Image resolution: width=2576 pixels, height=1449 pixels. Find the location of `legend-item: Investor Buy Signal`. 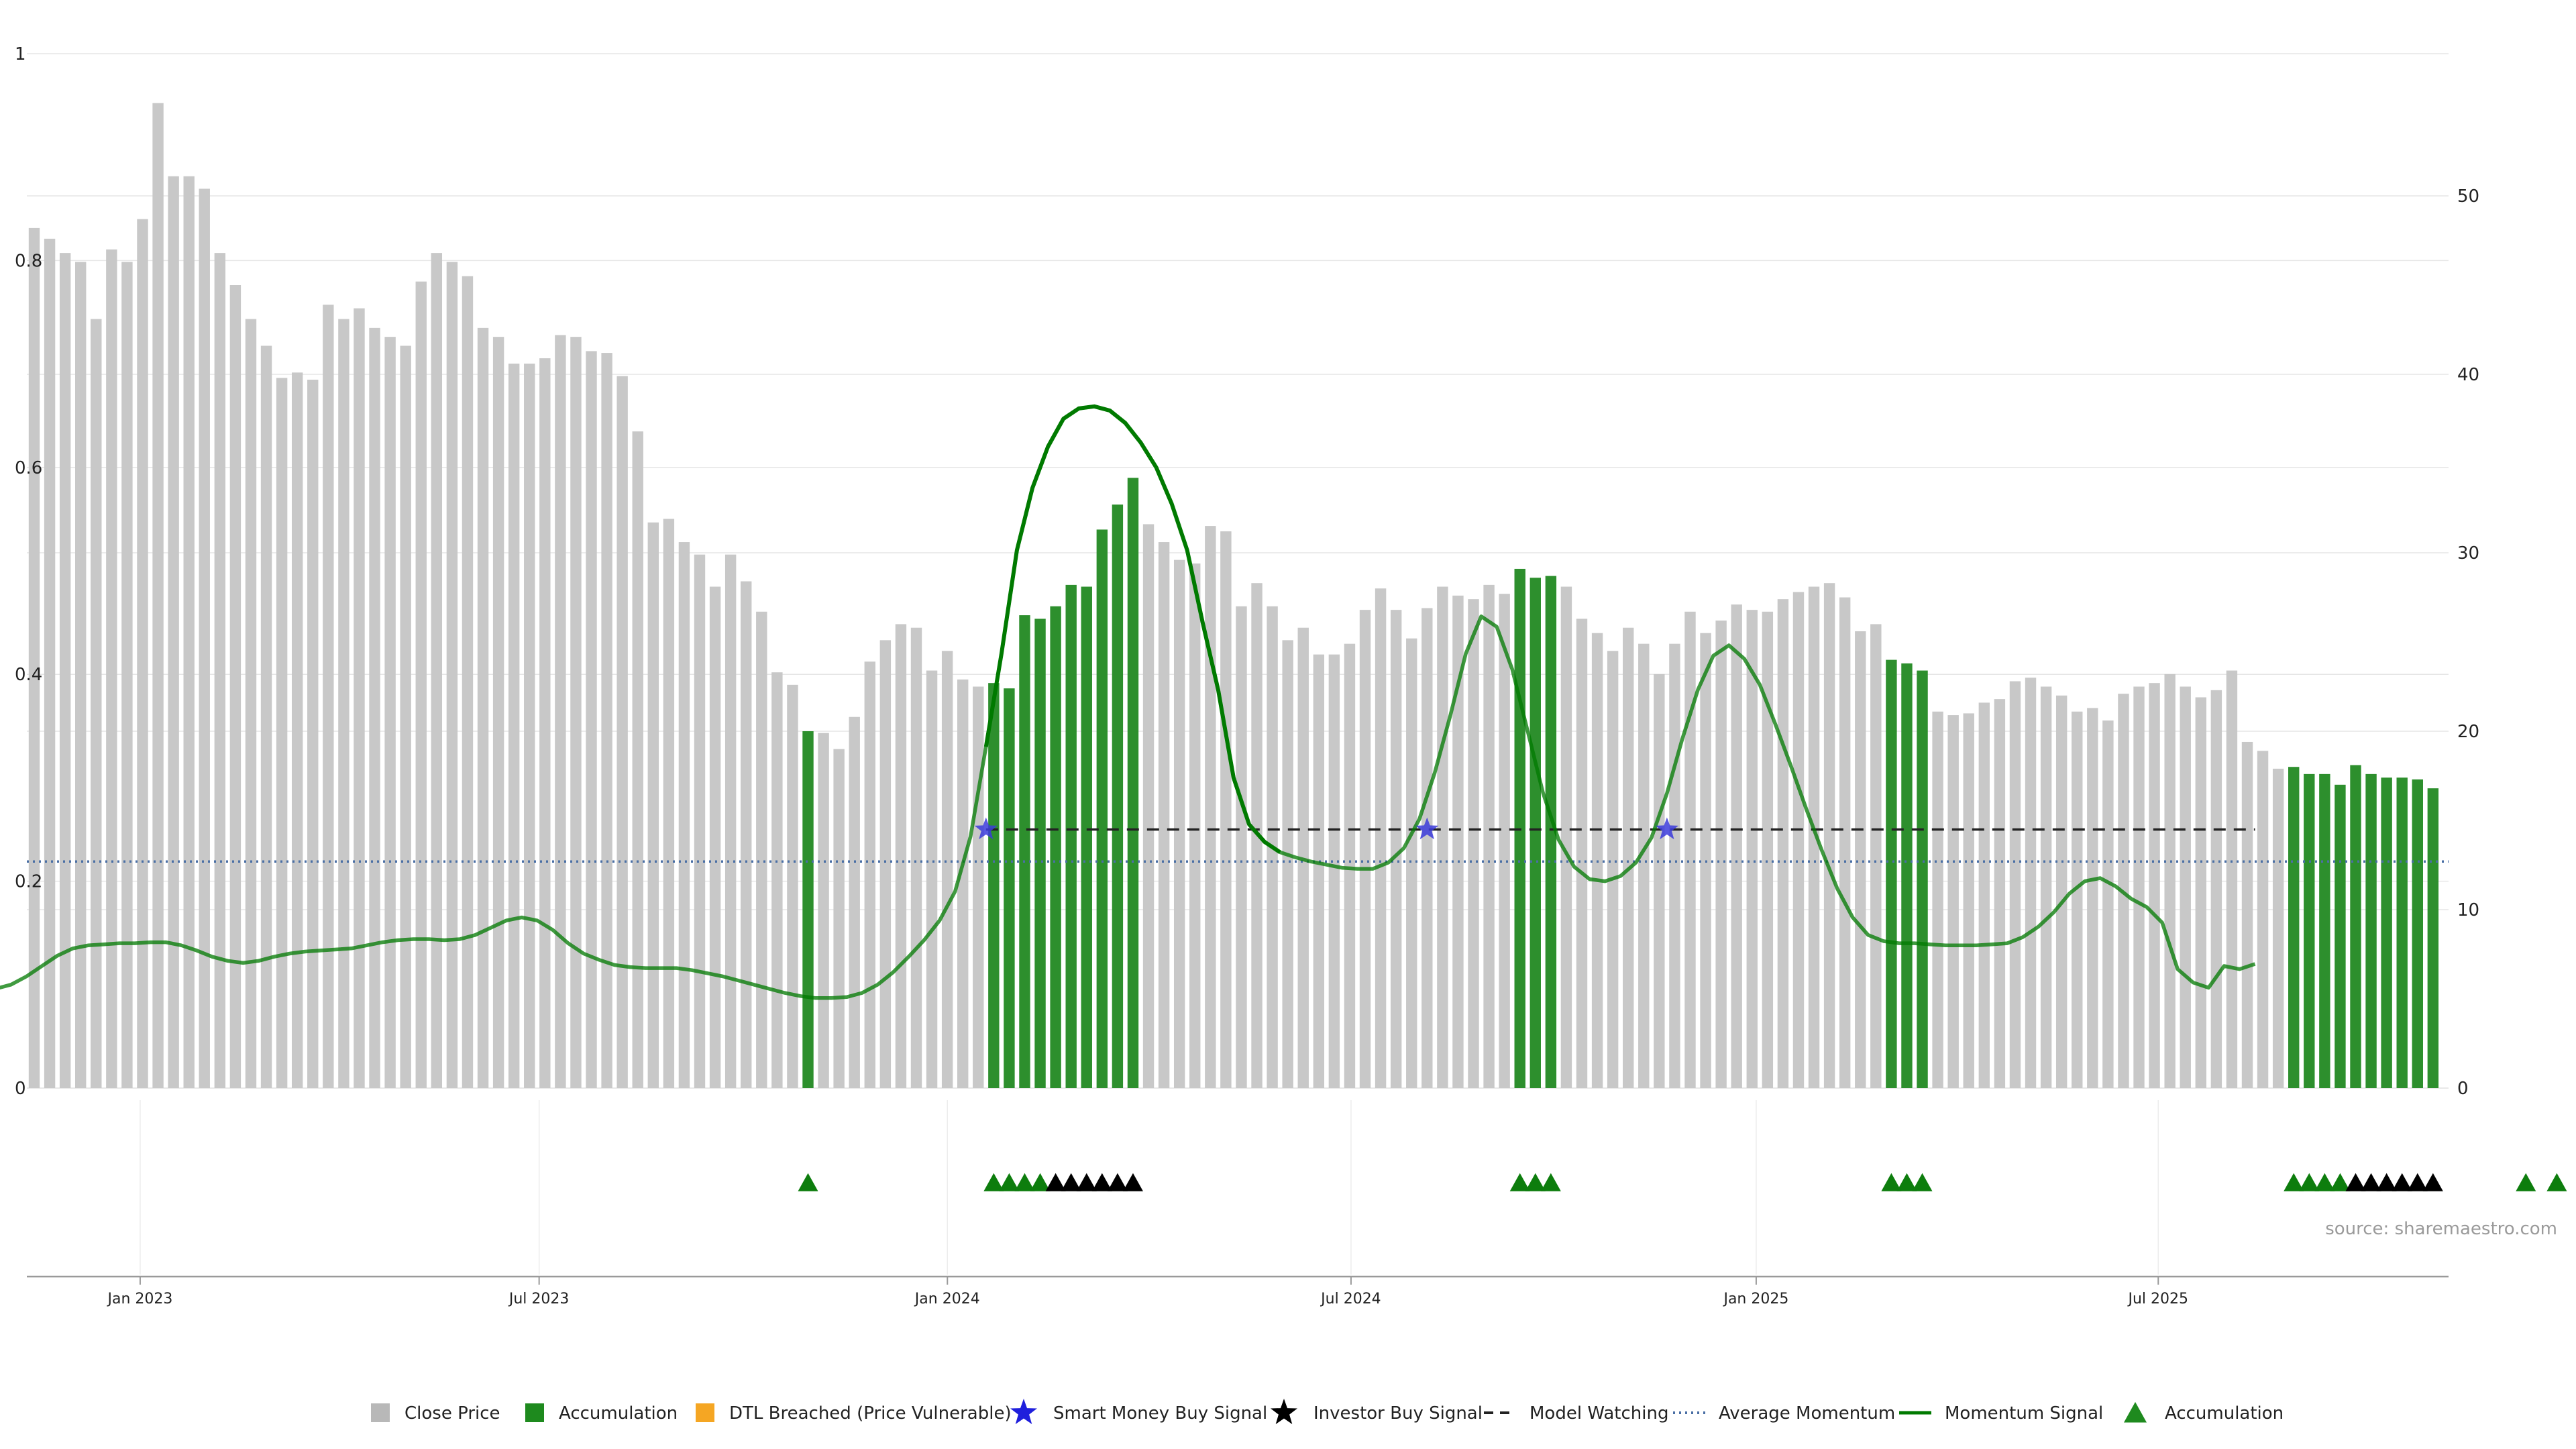

legend-item: Investor Buy Signal is located at coordinates (1377, 1411).